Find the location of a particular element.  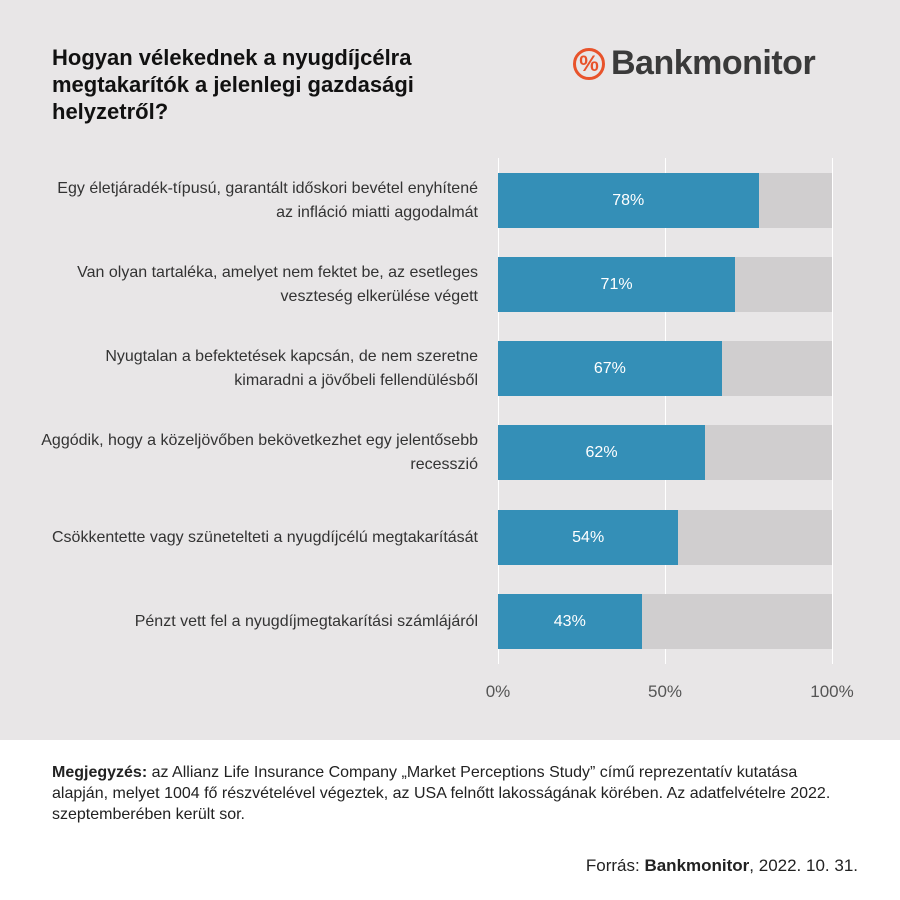

logo-text: Bankmonitor is located at coordinates (713, 63).